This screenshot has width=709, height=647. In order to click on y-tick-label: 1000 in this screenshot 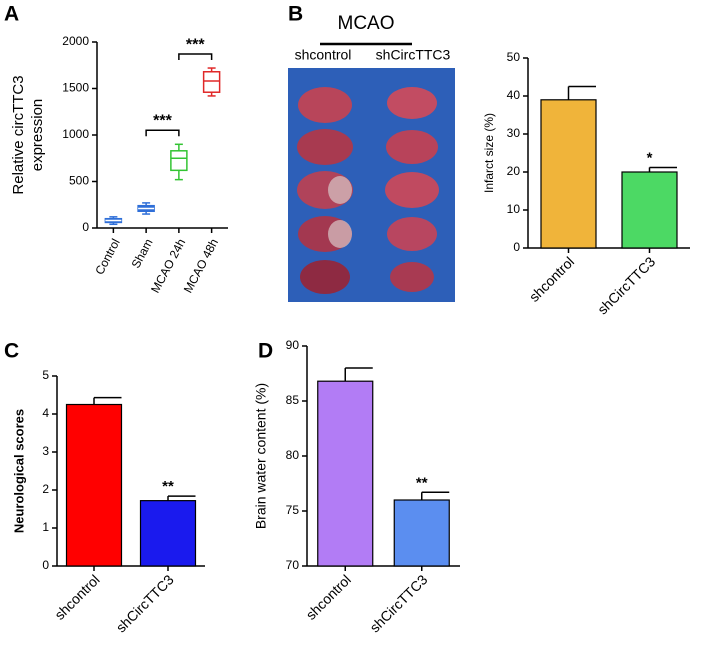, I will do `click(75, 134)`.